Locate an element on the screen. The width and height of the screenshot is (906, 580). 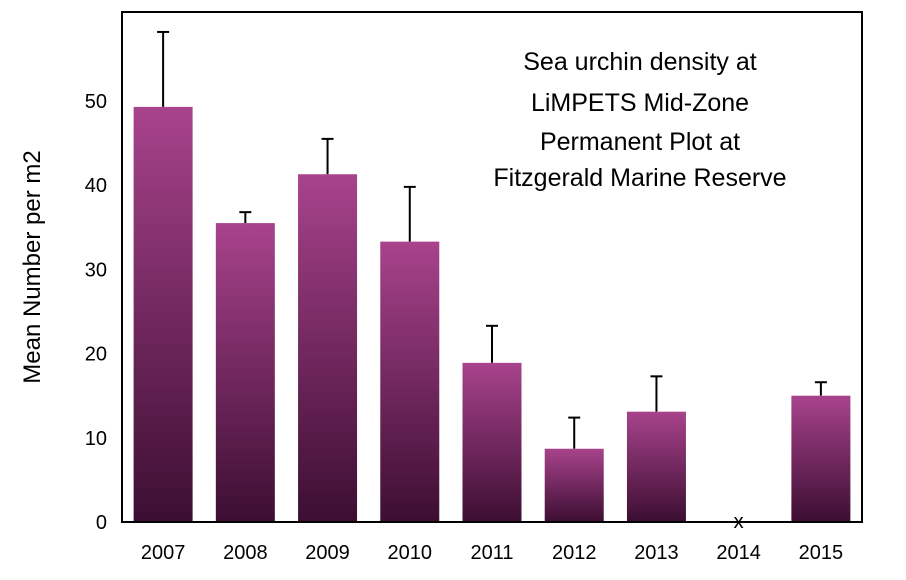
x-tick-label-2010: 2010 is located at coordinates (410, 553).